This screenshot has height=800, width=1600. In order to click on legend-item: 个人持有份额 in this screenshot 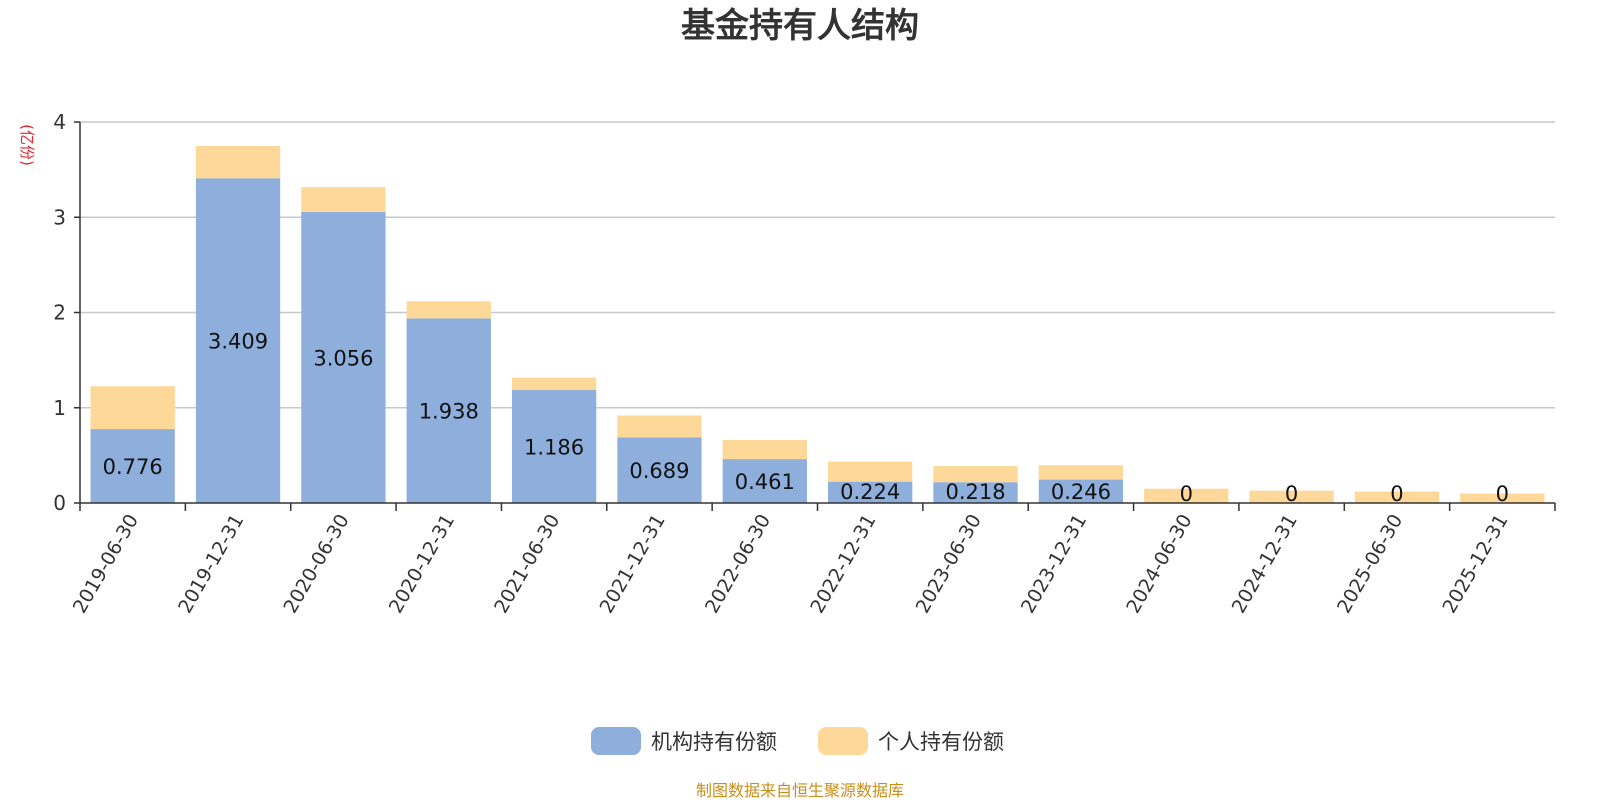, I will do `click(911, 741)`.